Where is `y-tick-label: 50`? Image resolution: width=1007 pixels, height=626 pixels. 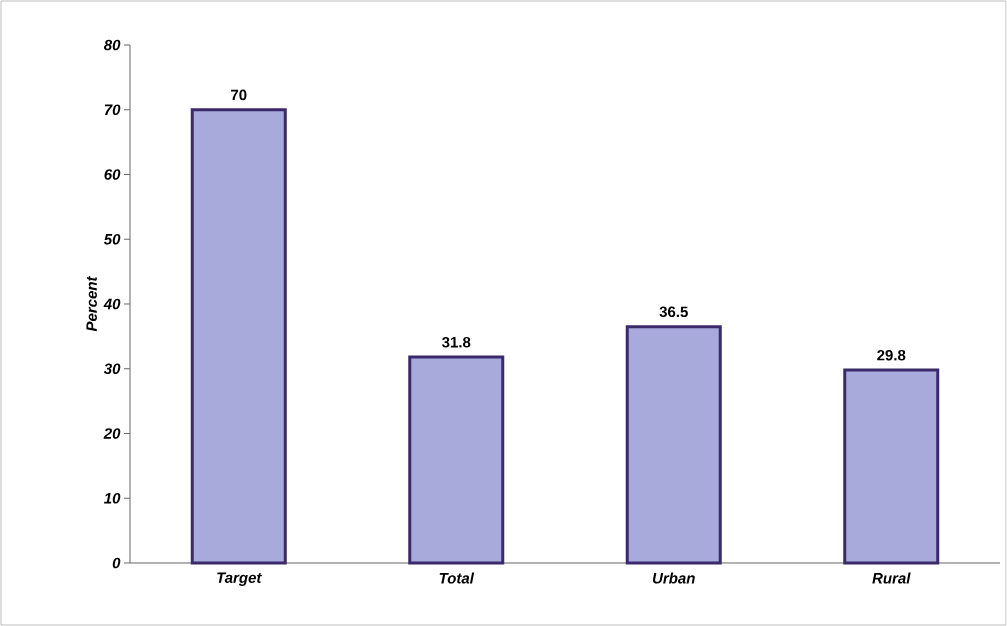
y-tick-label: 50 is located at coordinates (112, 239).